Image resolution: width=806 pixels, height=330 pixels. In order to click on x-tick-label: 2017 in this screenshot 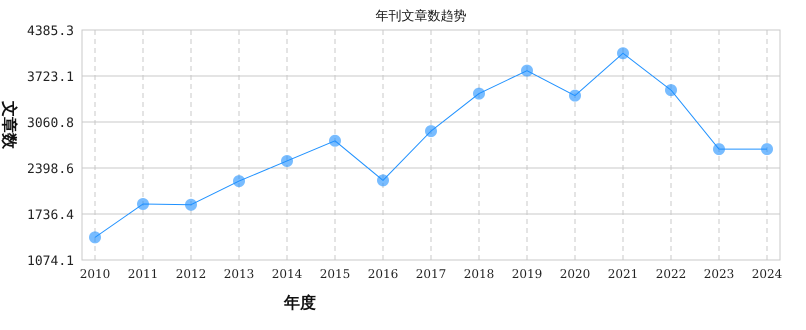, I will do `click(431, 274)`.